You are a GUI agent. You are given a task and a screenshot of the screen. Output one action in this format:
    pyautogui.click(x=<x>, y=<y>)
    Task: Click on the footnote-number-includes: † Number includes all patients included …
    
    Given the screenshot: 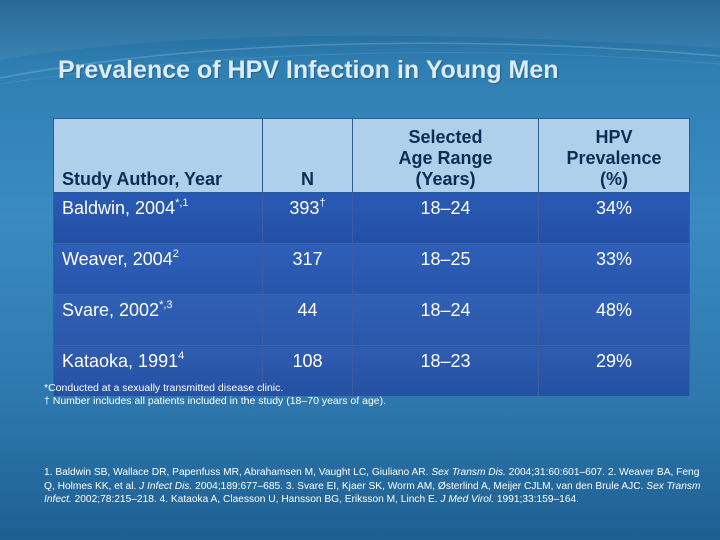 What is the action you would take?
    pyautogui.click(x=215, y=401)
    